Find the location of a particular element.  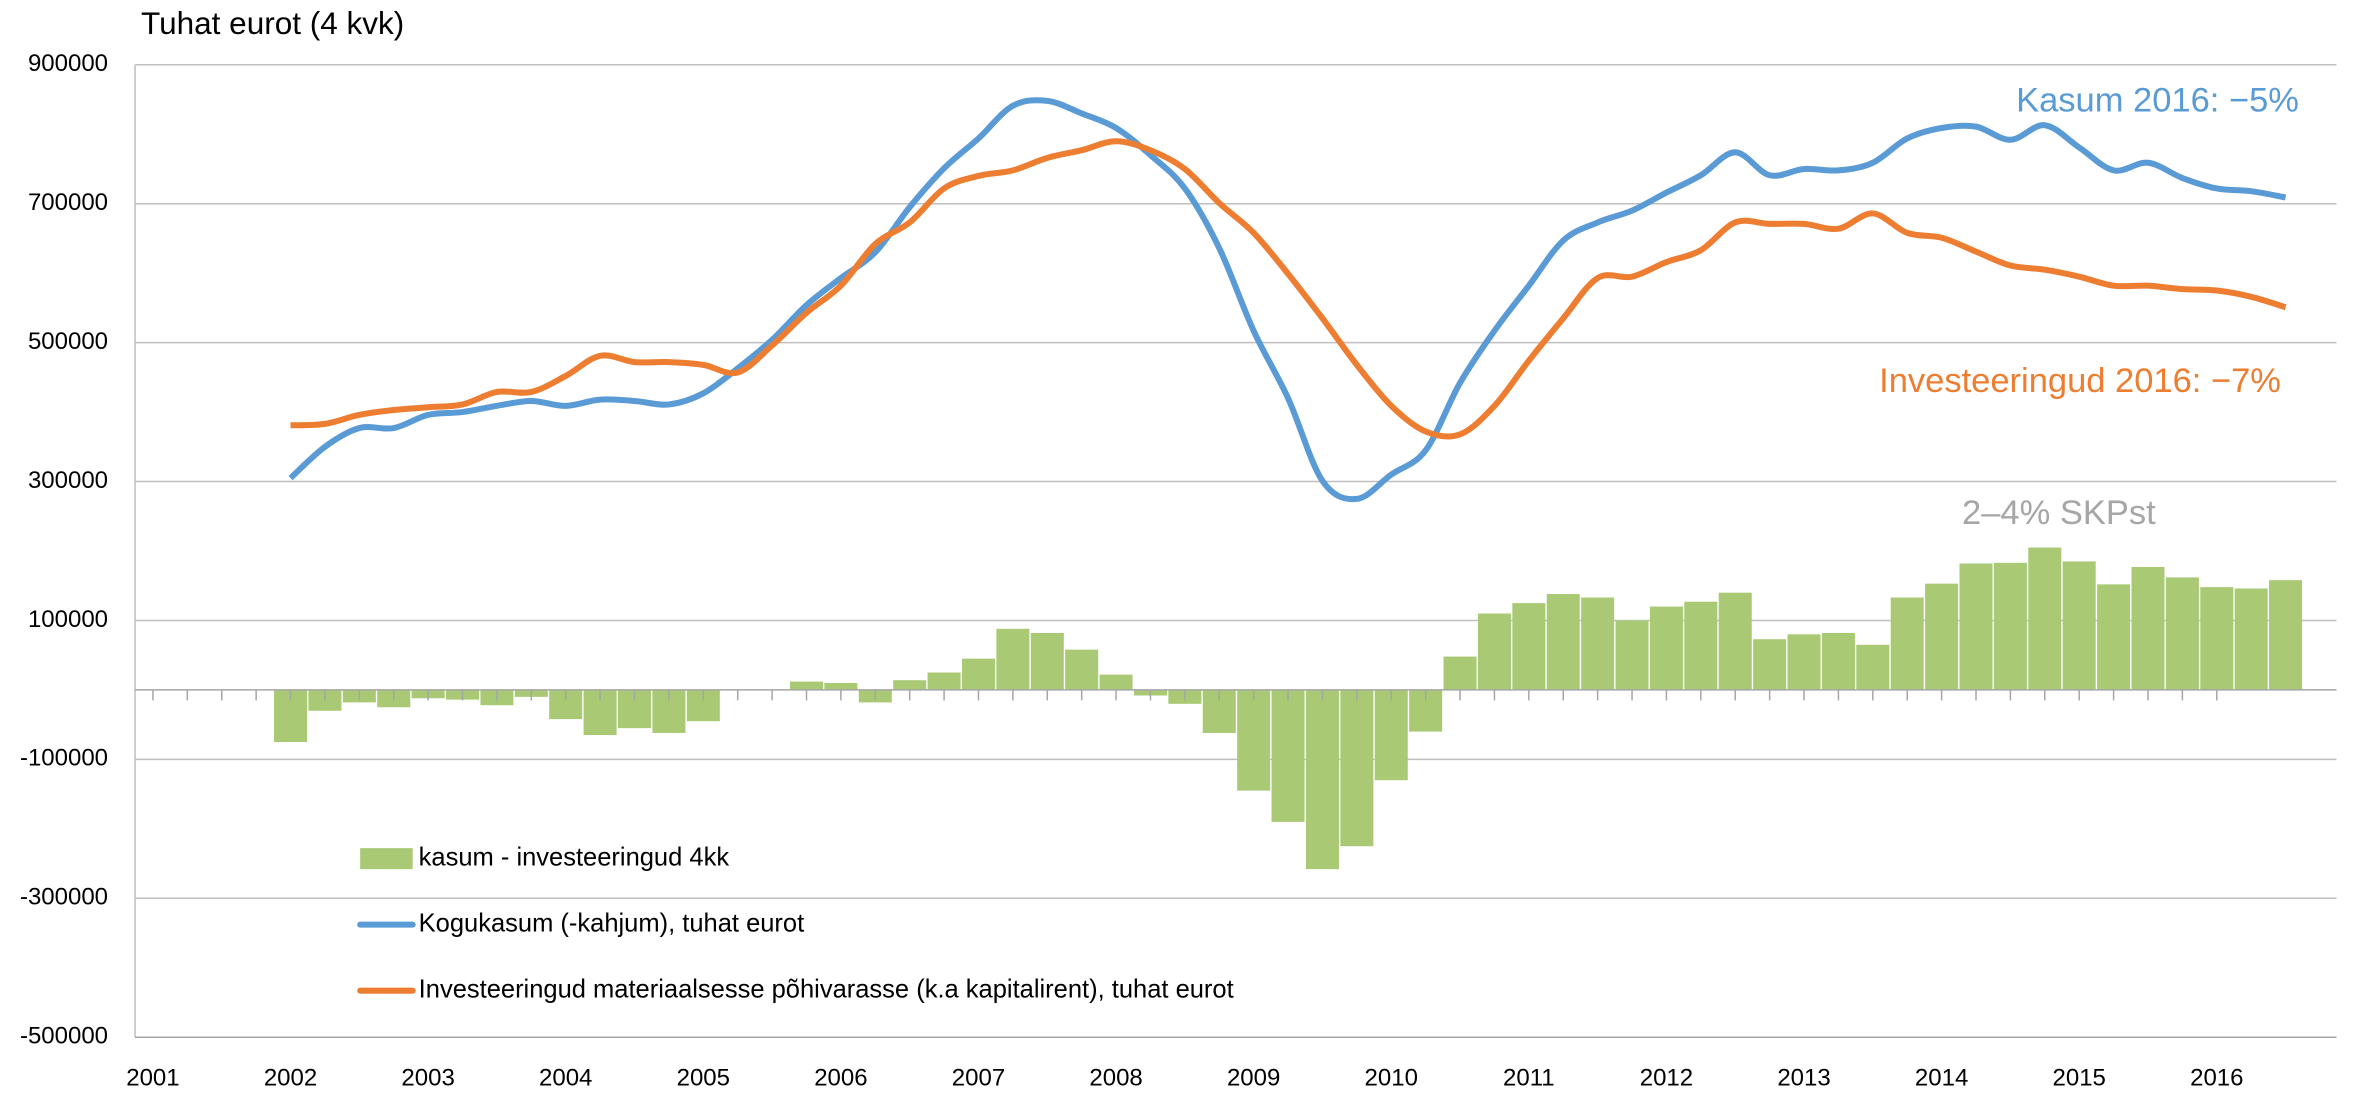

x-tick-label: 2002 is located at coordinates (290, 1078).